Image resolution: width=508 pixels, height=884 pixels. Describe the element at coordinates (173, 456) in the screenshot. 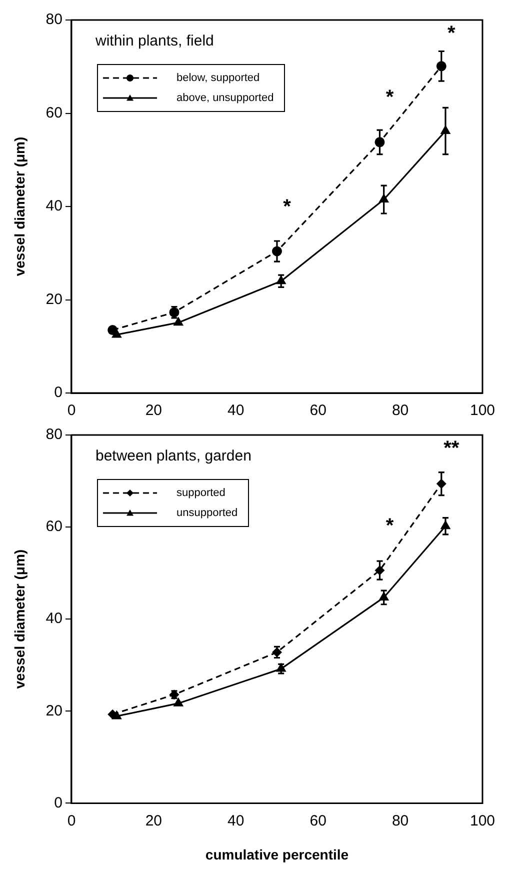

I see `text: between plants, garden` at that location.